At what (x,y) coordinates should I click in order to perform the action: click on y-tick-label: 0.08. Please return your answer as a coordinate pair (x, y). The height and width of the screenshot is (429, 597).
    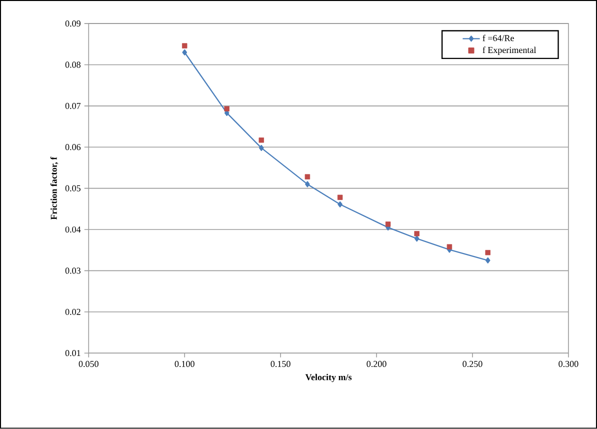
    Looking at the image, I should click on (72, 65).